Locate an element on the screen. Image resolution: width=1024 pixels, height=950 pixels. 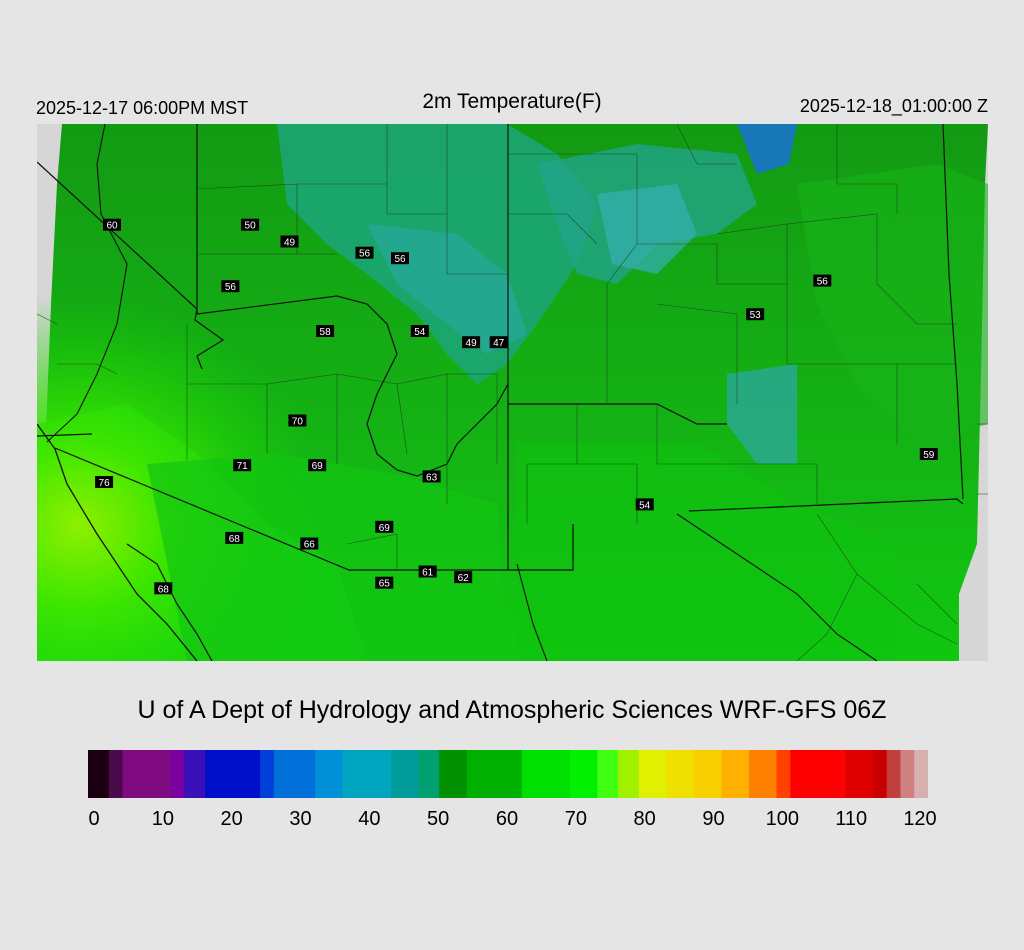
color-scale-tick-label: 0 is located at coordinates (94, 819).